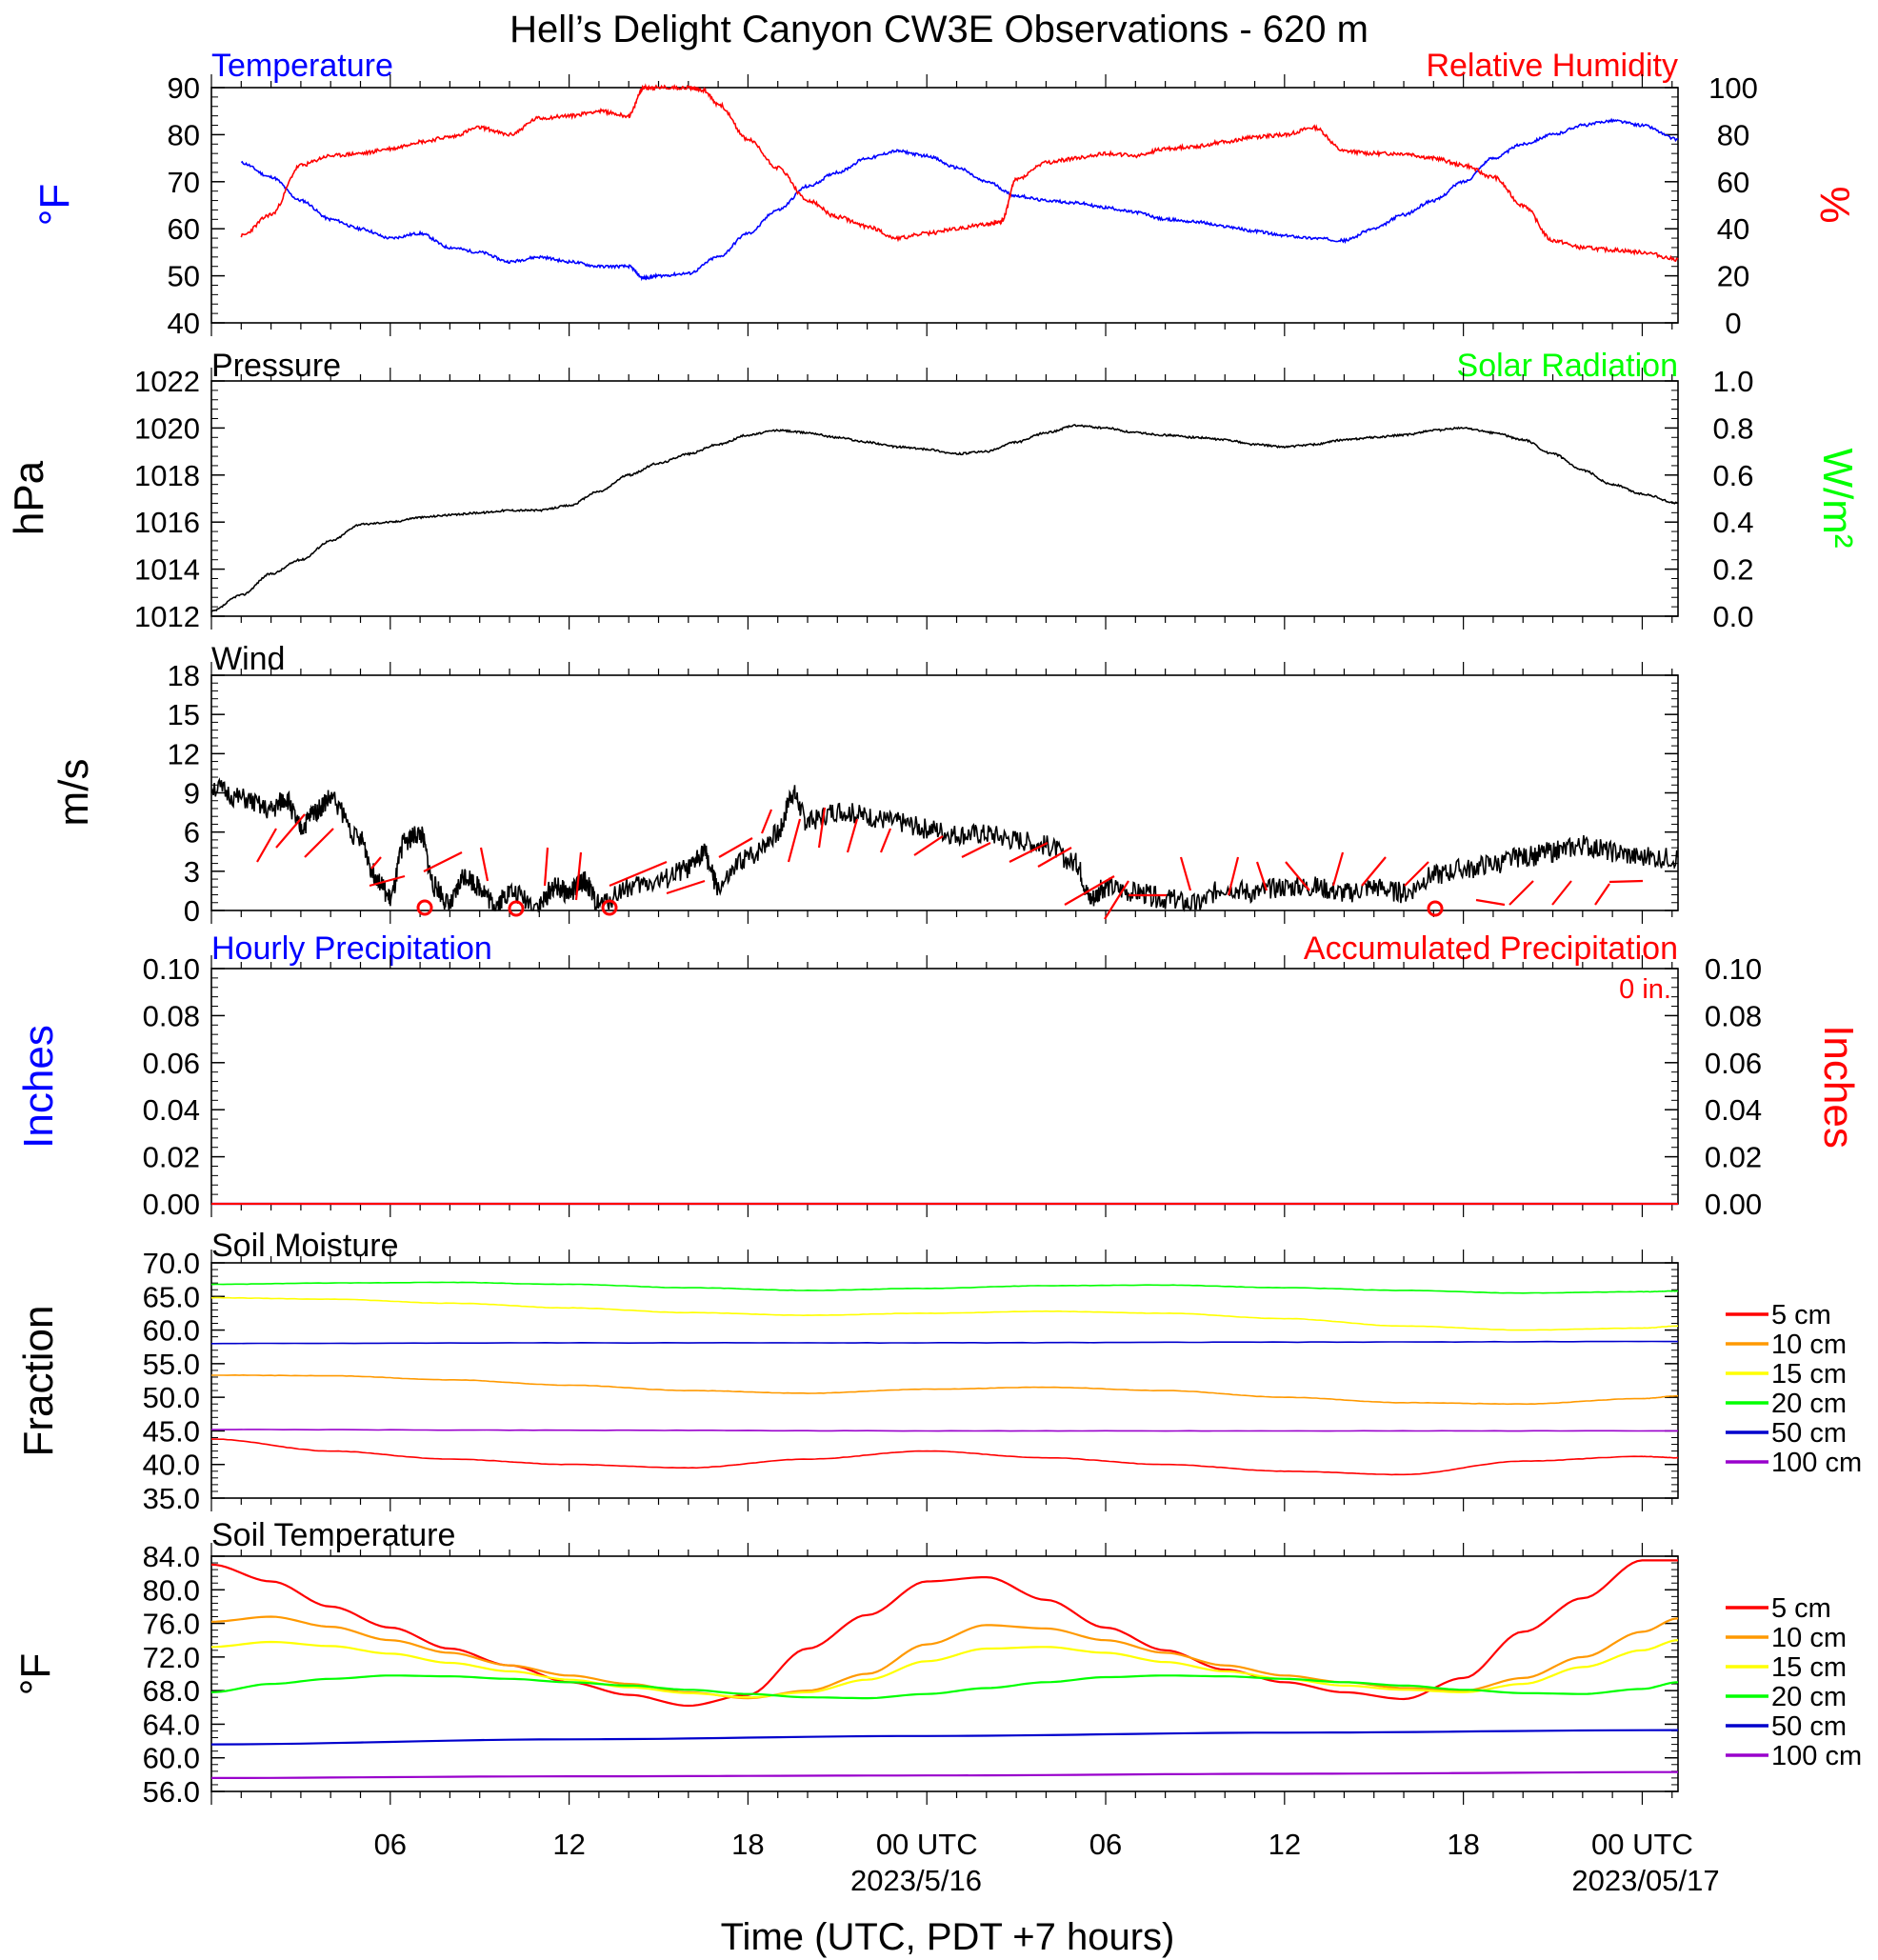 The width and height of the screenshot is (1878, 1960). Describe the element at coordinates (1285, 1844) in the screenshot. I see `x-tick-label: 12` at that location.